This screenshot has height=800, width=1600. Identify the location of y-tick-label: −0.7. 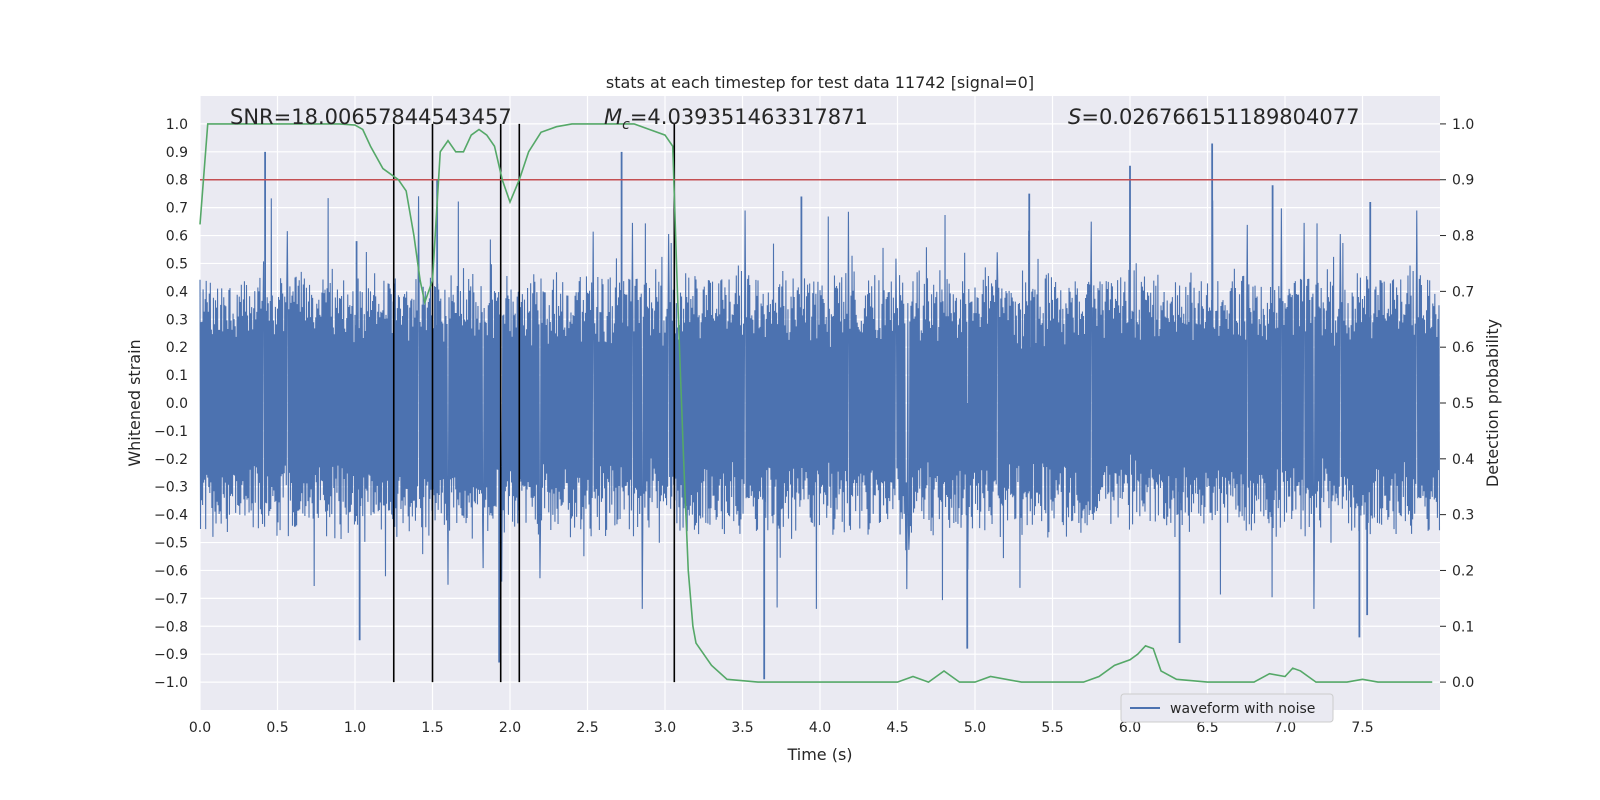
(171, 599).